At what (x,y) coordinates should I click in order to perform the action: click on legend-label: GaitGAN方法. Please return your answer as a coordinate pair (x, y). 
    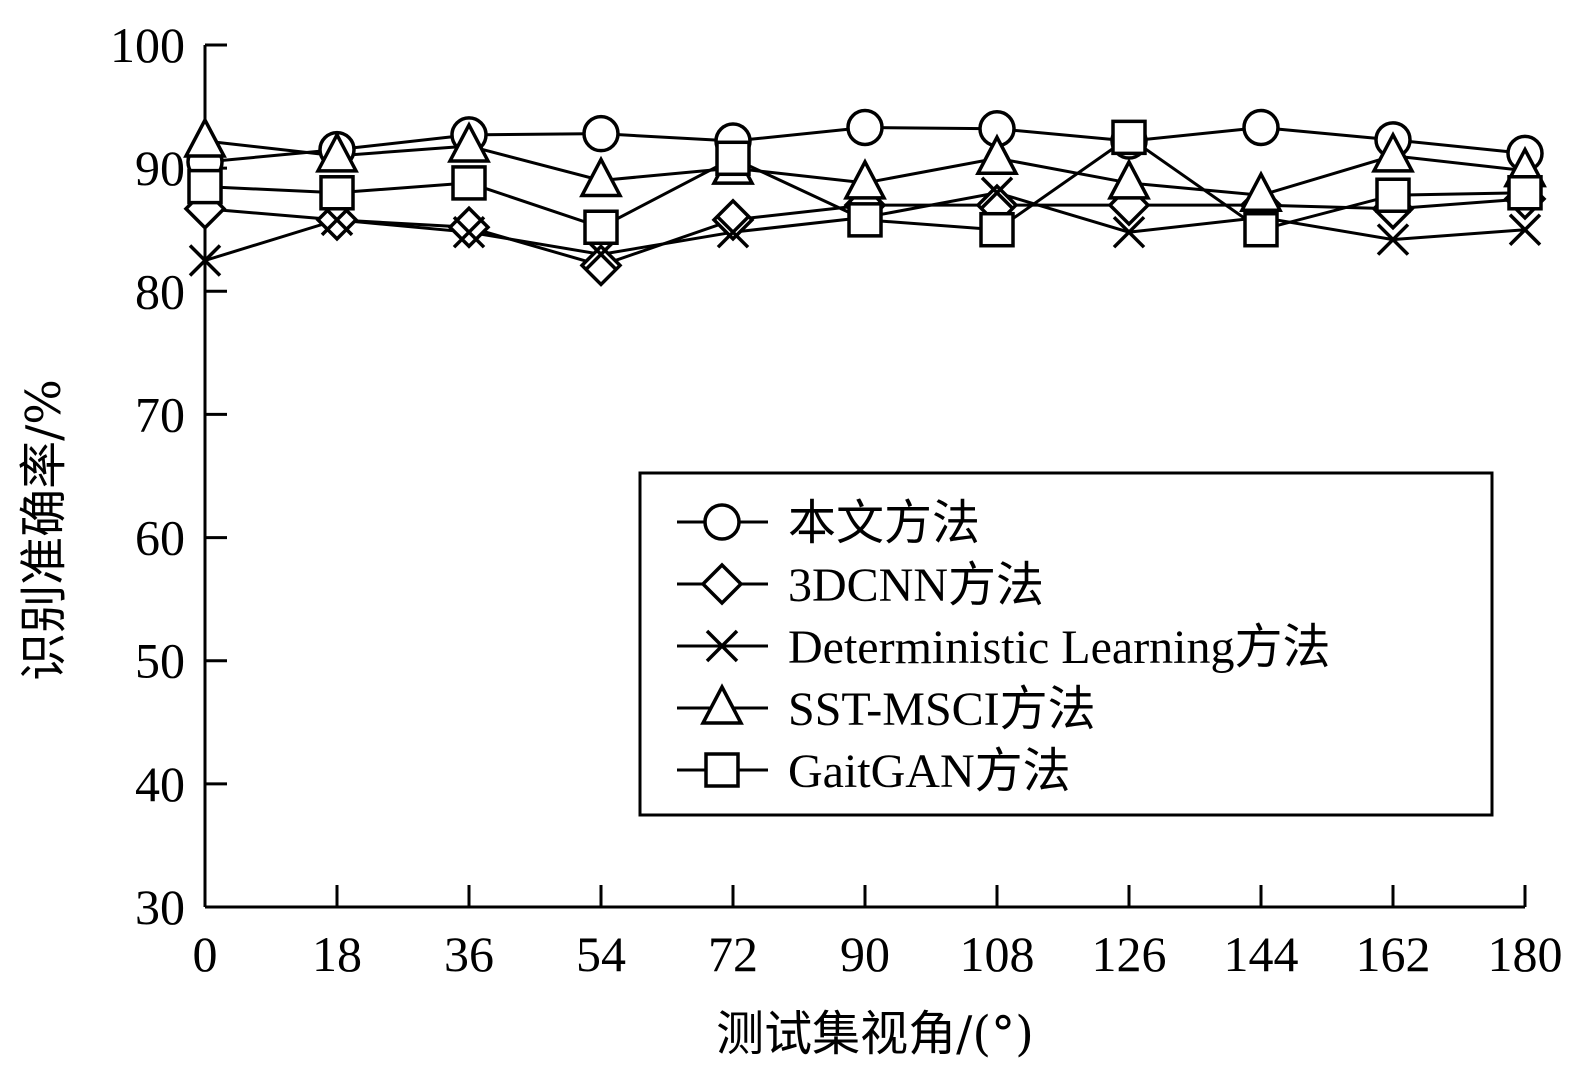
    Looking at the image, I should click on (929, 771).